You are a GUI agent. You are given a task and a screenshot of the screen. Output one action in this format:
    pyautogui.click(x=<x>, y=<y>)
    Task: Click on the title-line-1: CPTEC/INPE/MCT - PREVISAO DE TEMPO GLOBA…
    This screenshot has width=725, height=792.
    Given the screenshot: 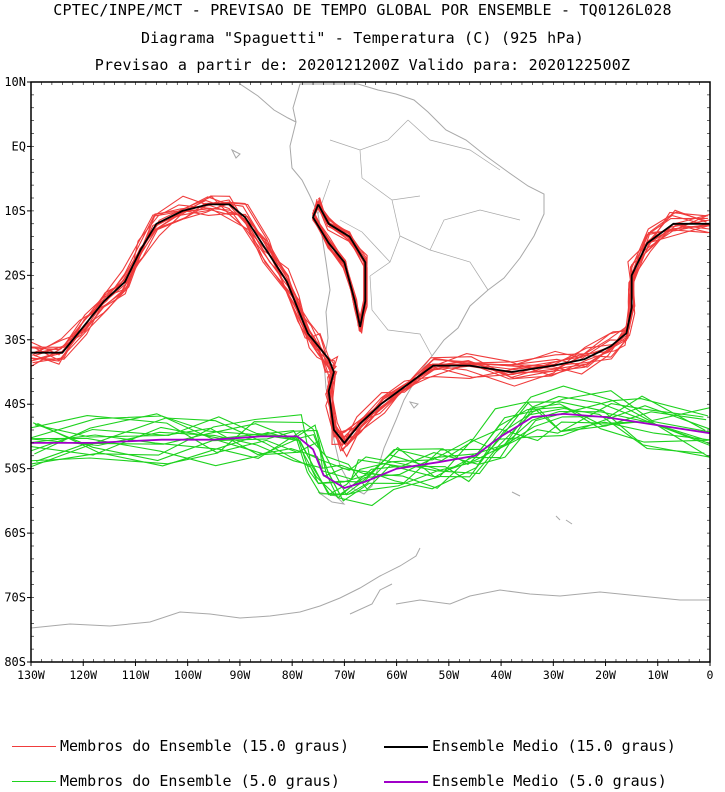 What is the action you would take?
    pyautogui.click(x=362, y=10)
    